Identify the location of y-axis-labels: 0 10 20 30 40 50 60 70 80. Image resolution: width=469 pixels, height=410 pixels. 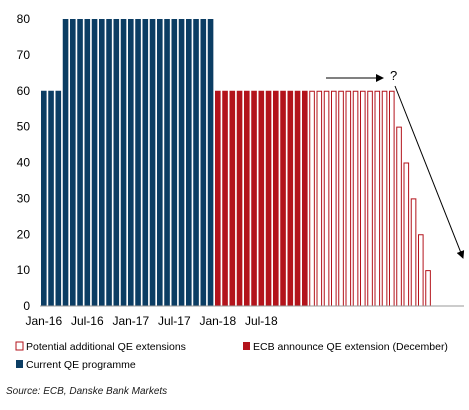
(24, 162).